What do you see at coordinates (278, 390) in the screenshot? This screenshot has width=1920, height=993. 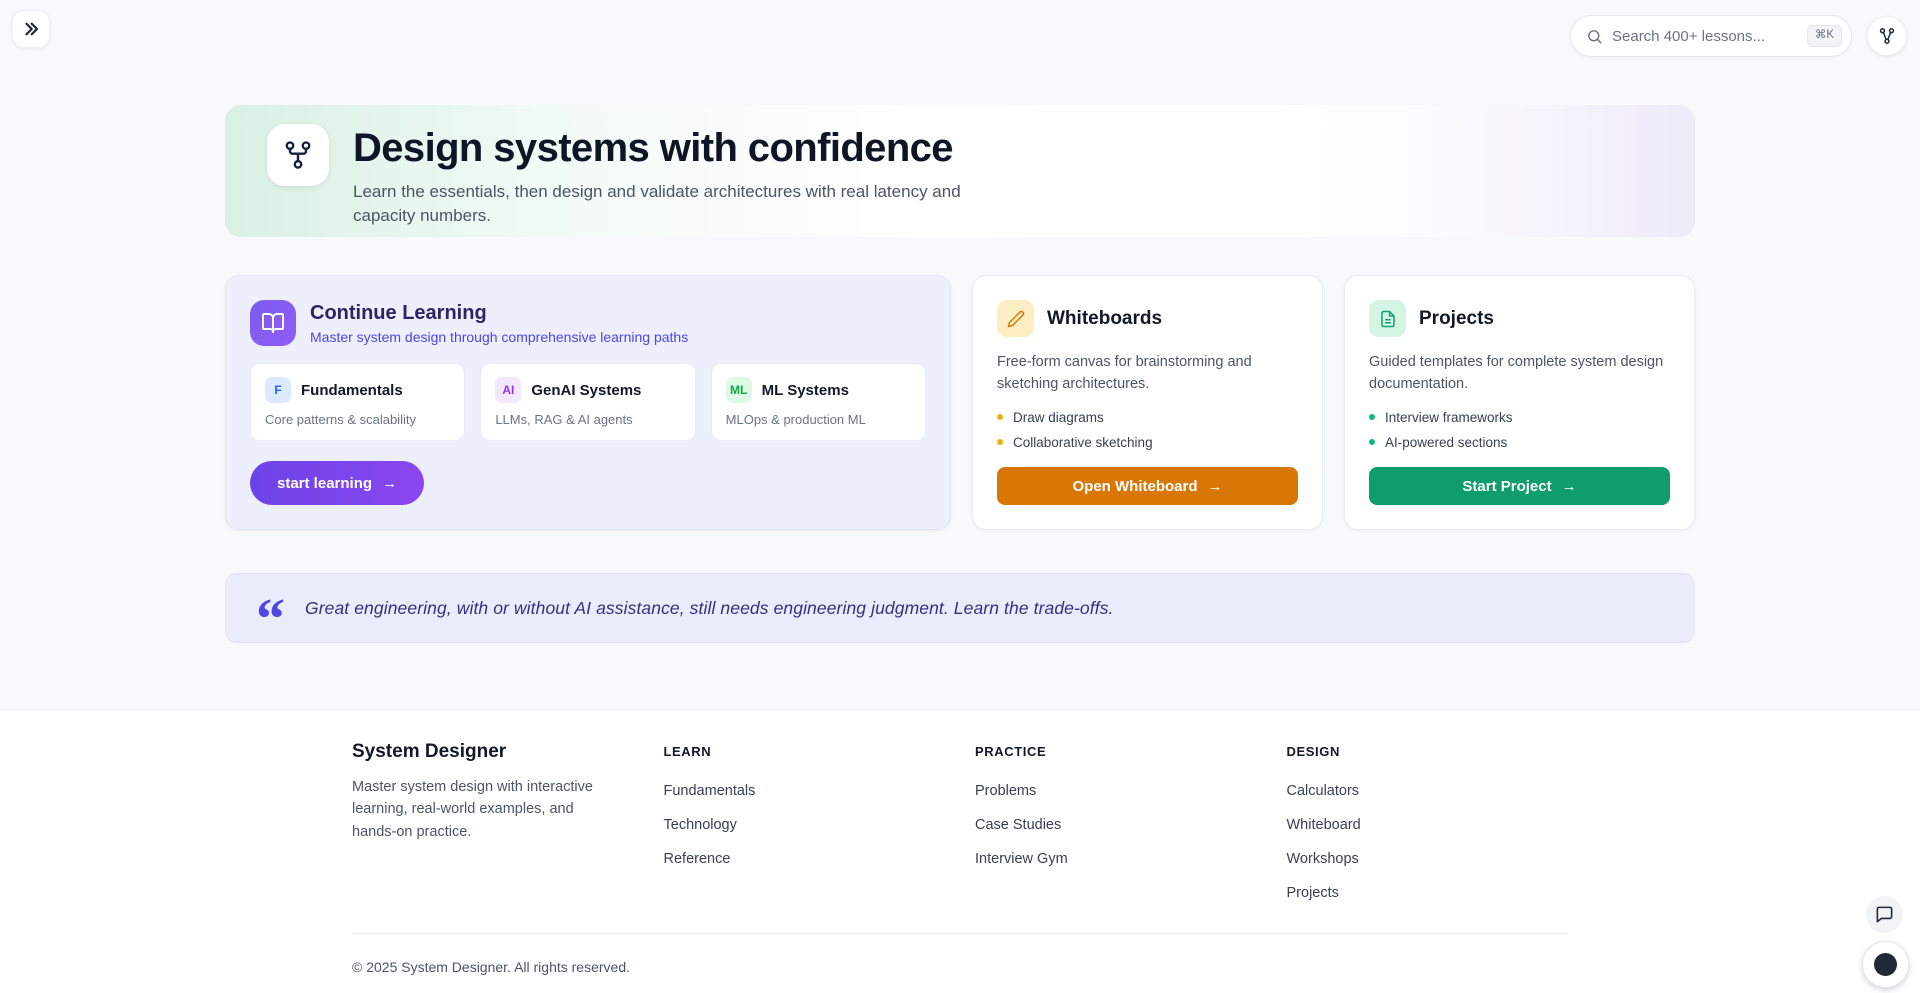 I see `fundamentals-badge: F` at bounding box center [278, 390].